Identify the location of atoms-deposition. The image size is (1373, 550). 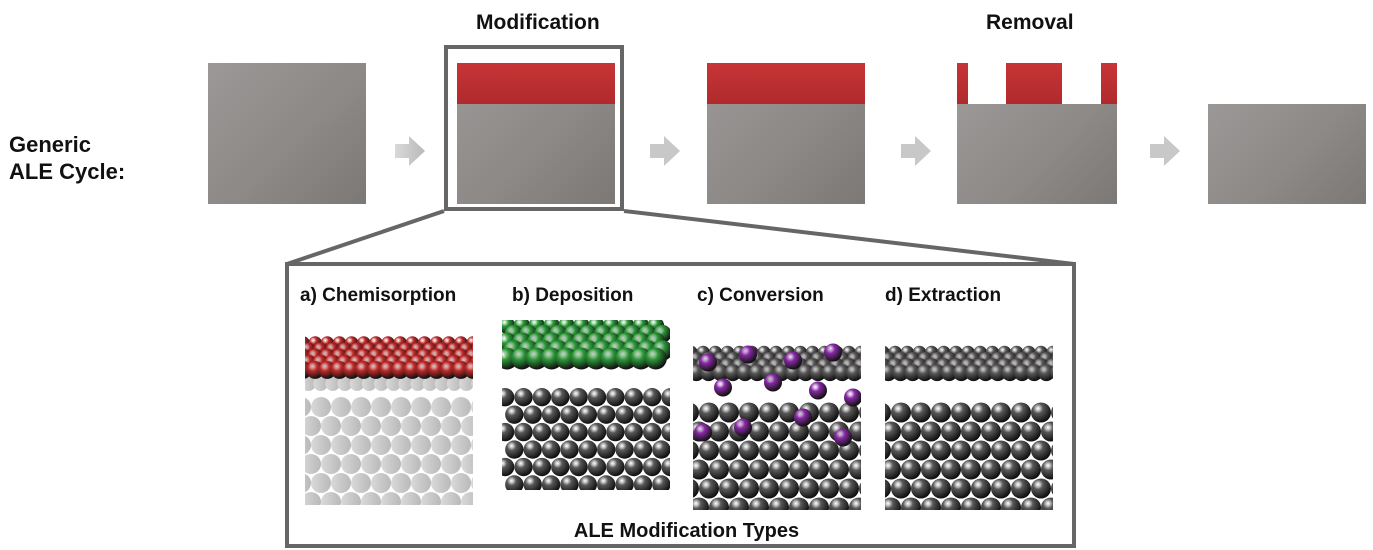
(586, 405).